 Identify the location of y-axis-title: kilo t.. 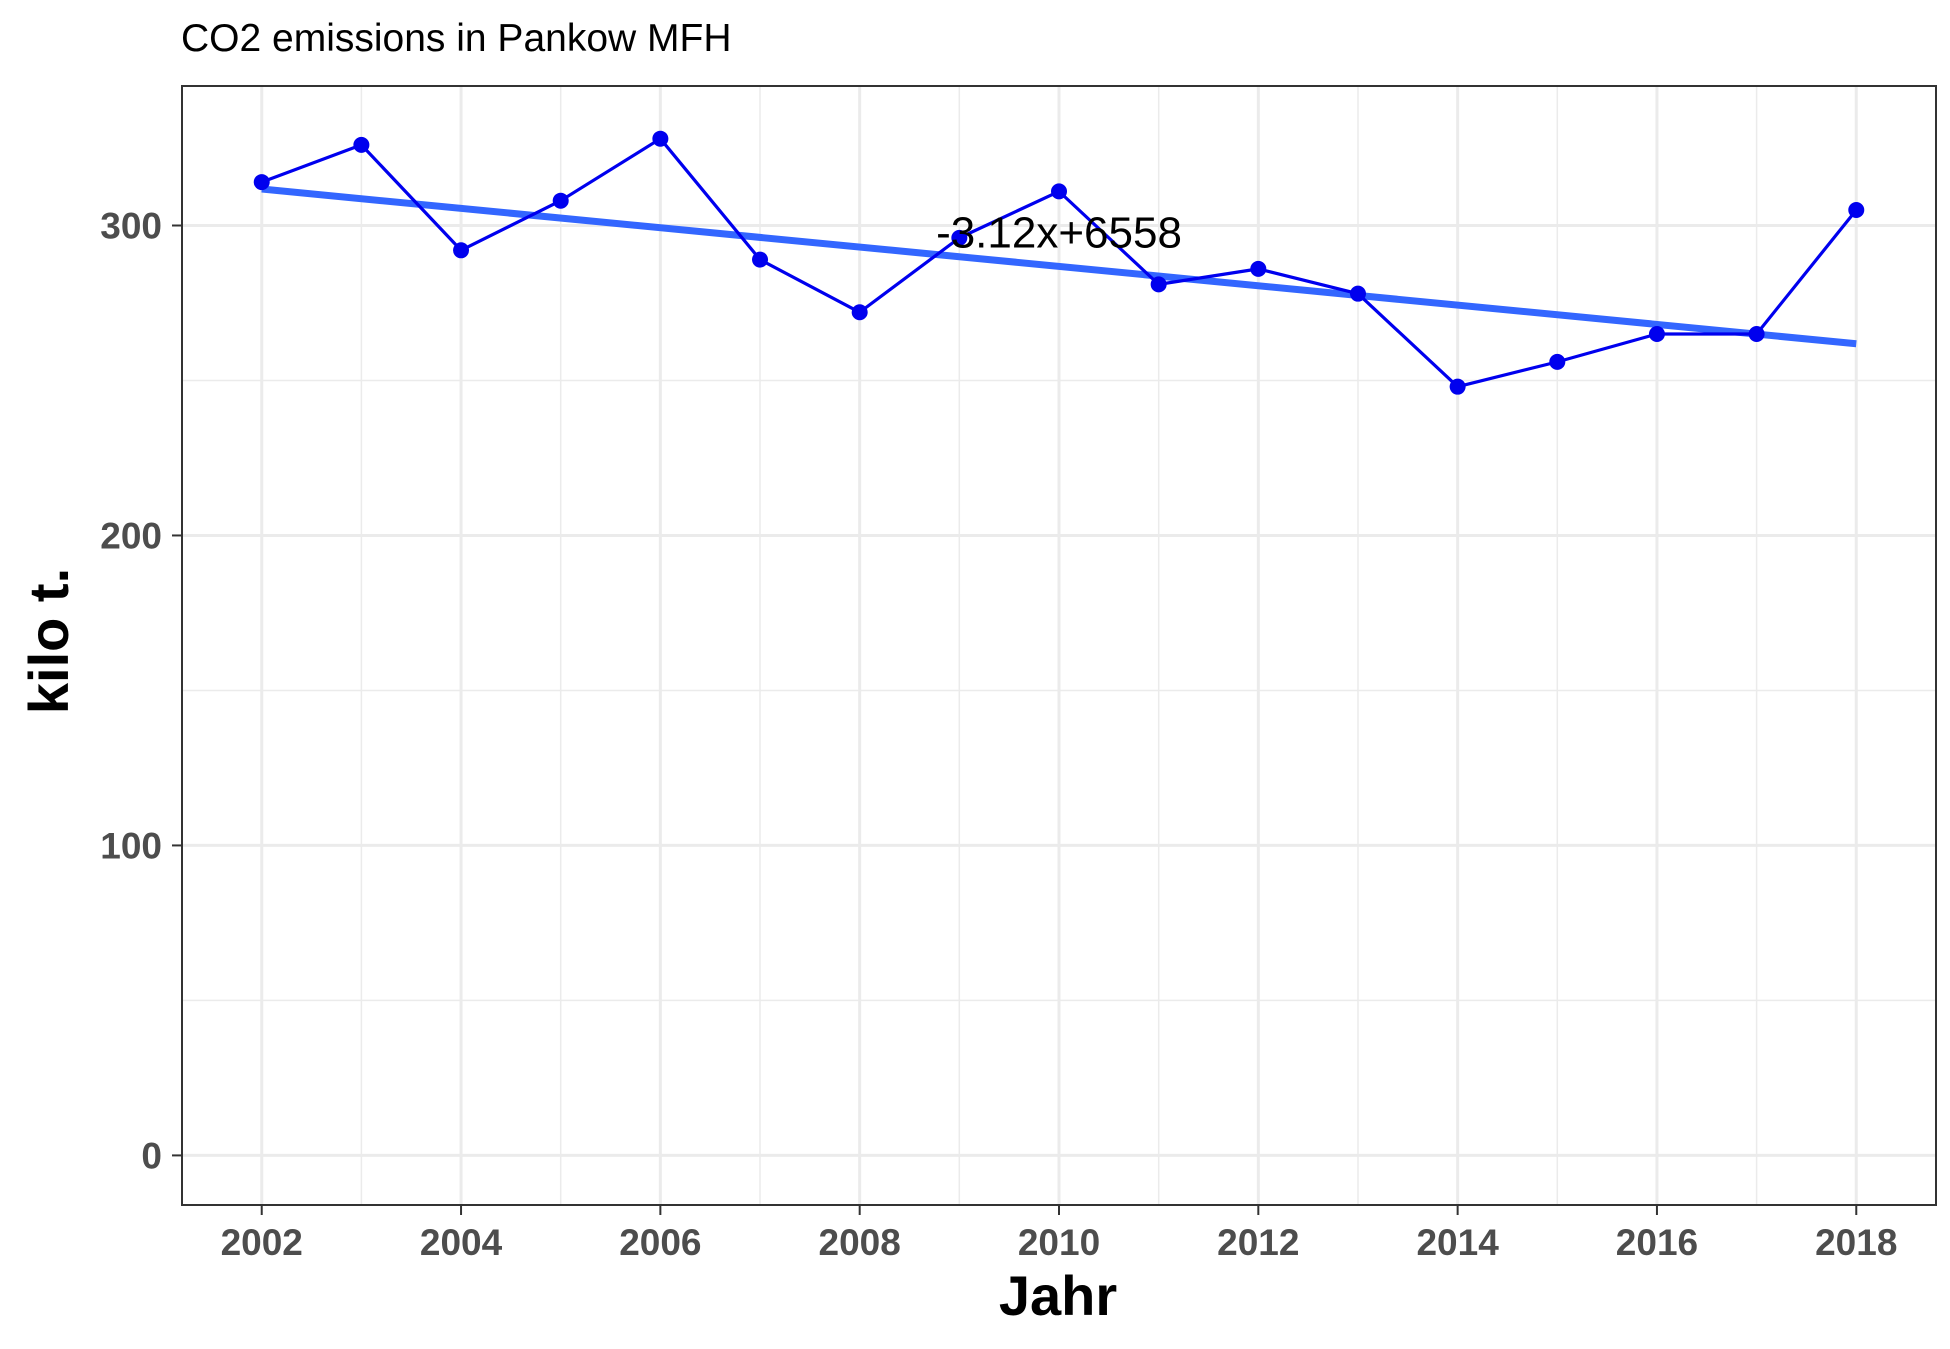
(48, 641).